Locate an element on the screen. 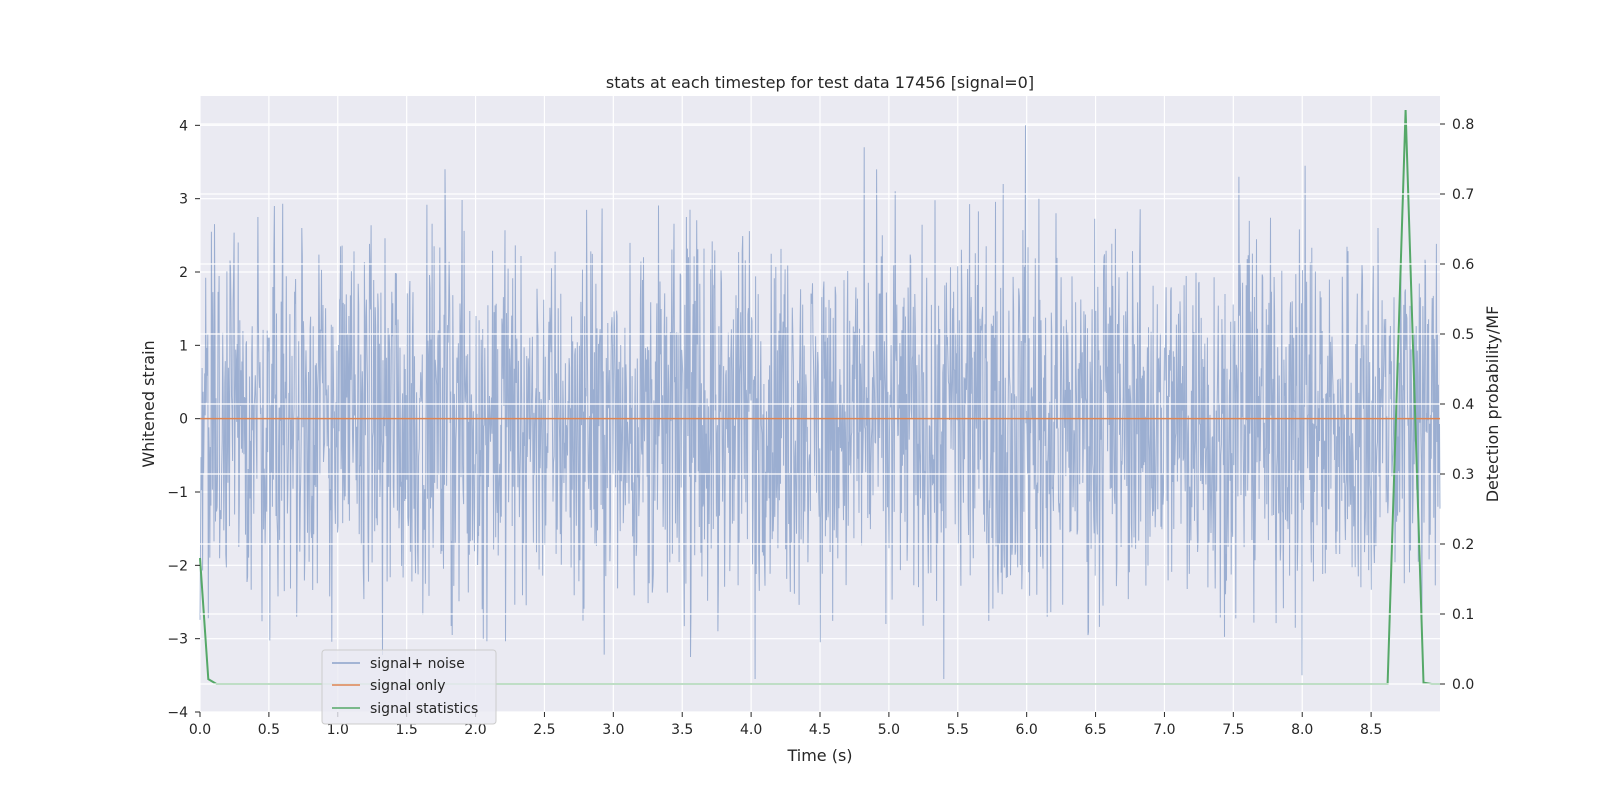 This screenshot has width=1600, height=800. y2-tick-label: 0.0 is located at coordinates (1463, 685).